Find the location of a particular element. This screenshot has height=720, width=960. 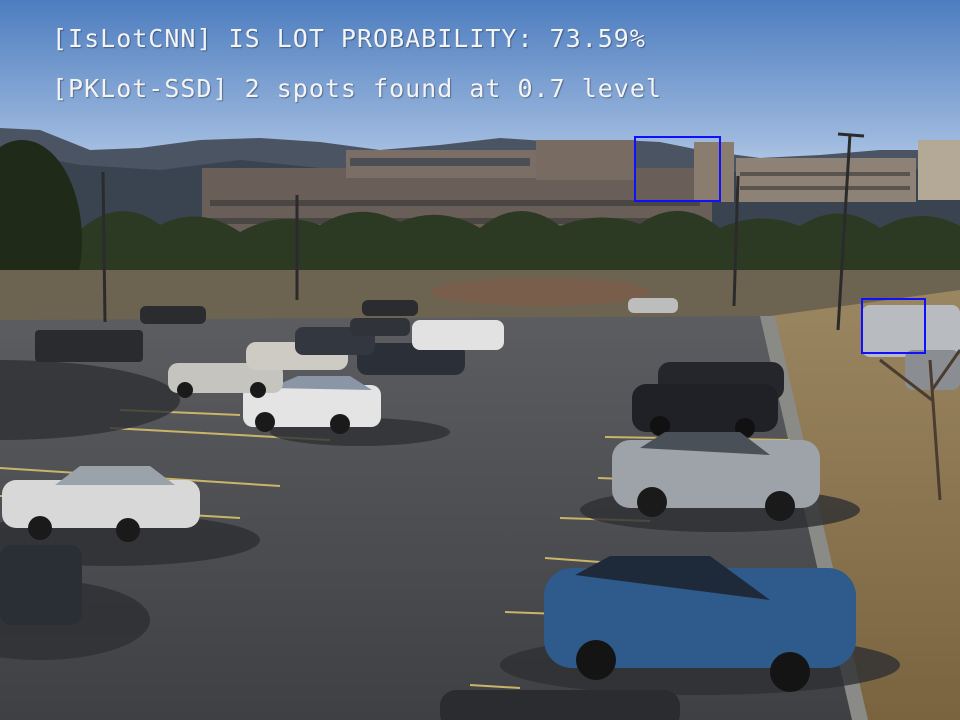

lot-probability-label: [IsLotCNN] IS LOT PROBABILITY: 73.59% is located at coordinates (349, 38).